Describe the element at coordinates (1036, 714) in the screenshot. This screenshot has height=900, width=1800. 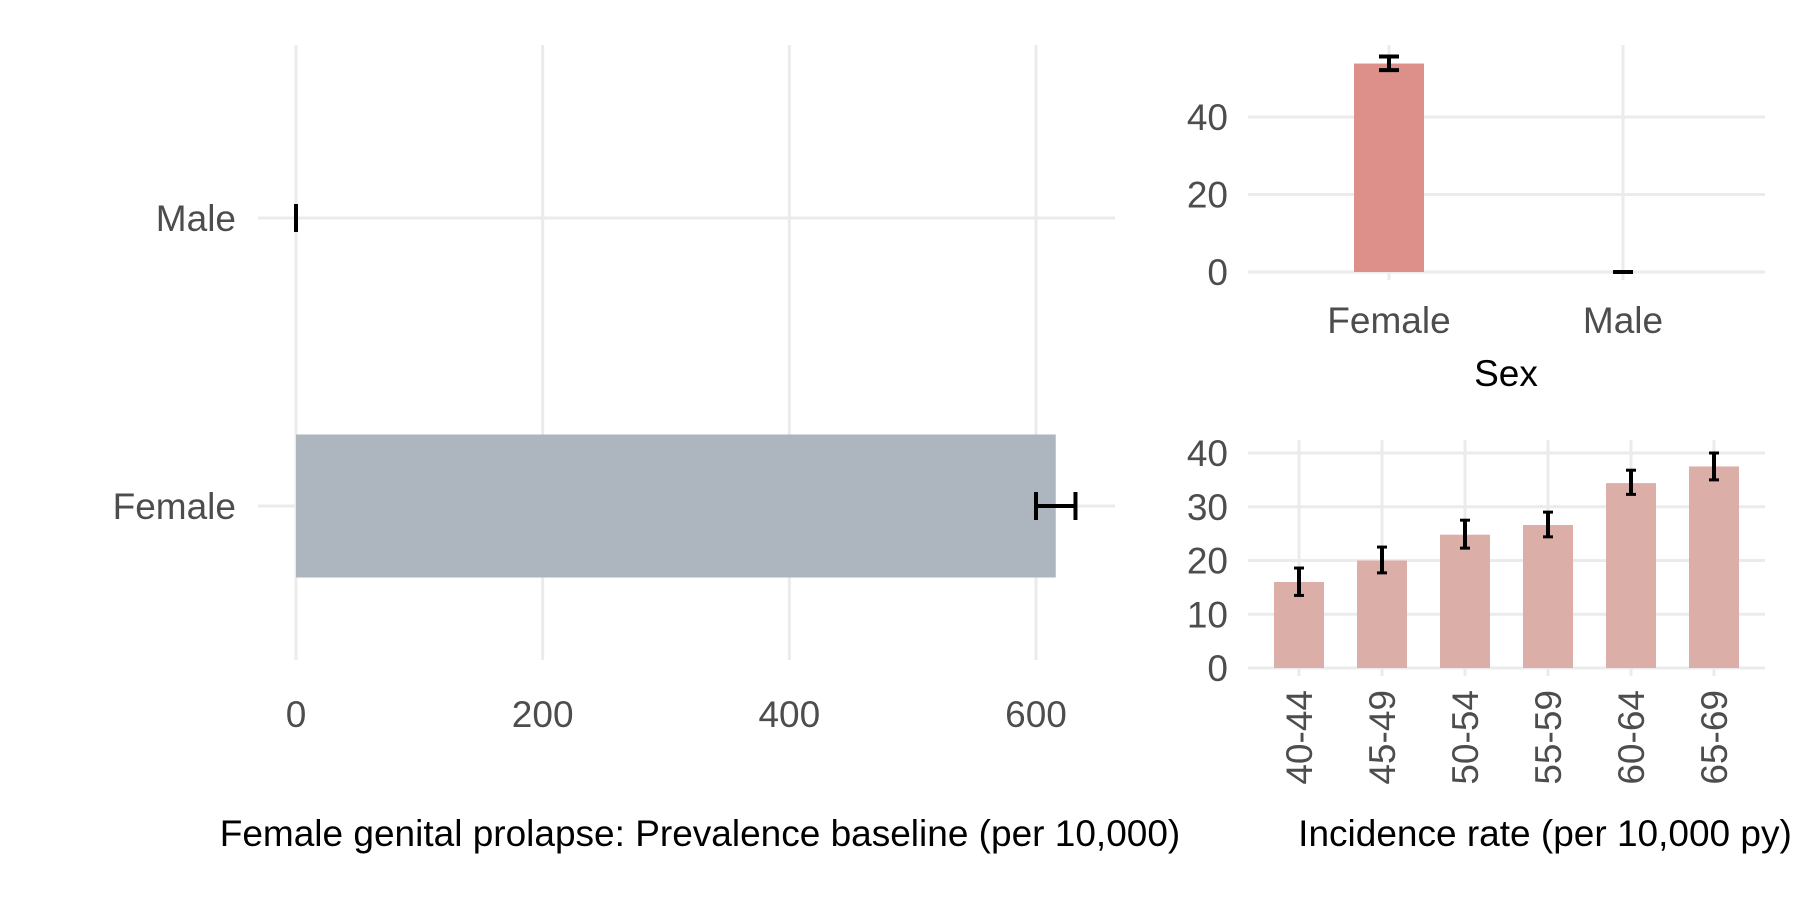
I see `x-tick-label: 600` at that location.